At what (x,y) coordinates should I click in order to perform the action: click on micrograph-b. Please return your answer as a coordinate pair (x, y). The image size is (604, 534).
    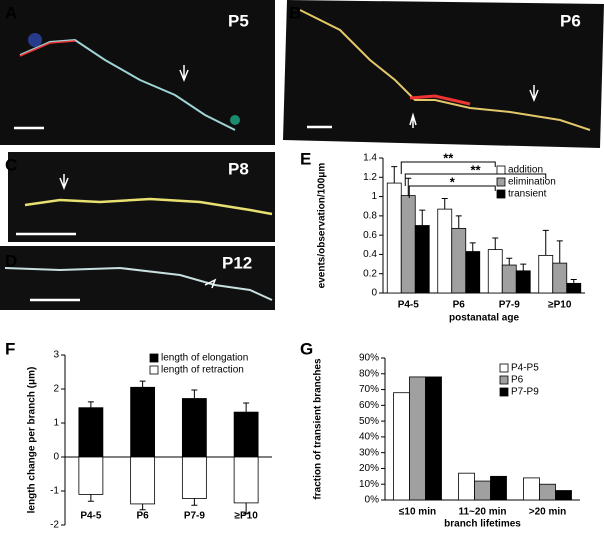
    Looking at the image, I should click on (443, 74).